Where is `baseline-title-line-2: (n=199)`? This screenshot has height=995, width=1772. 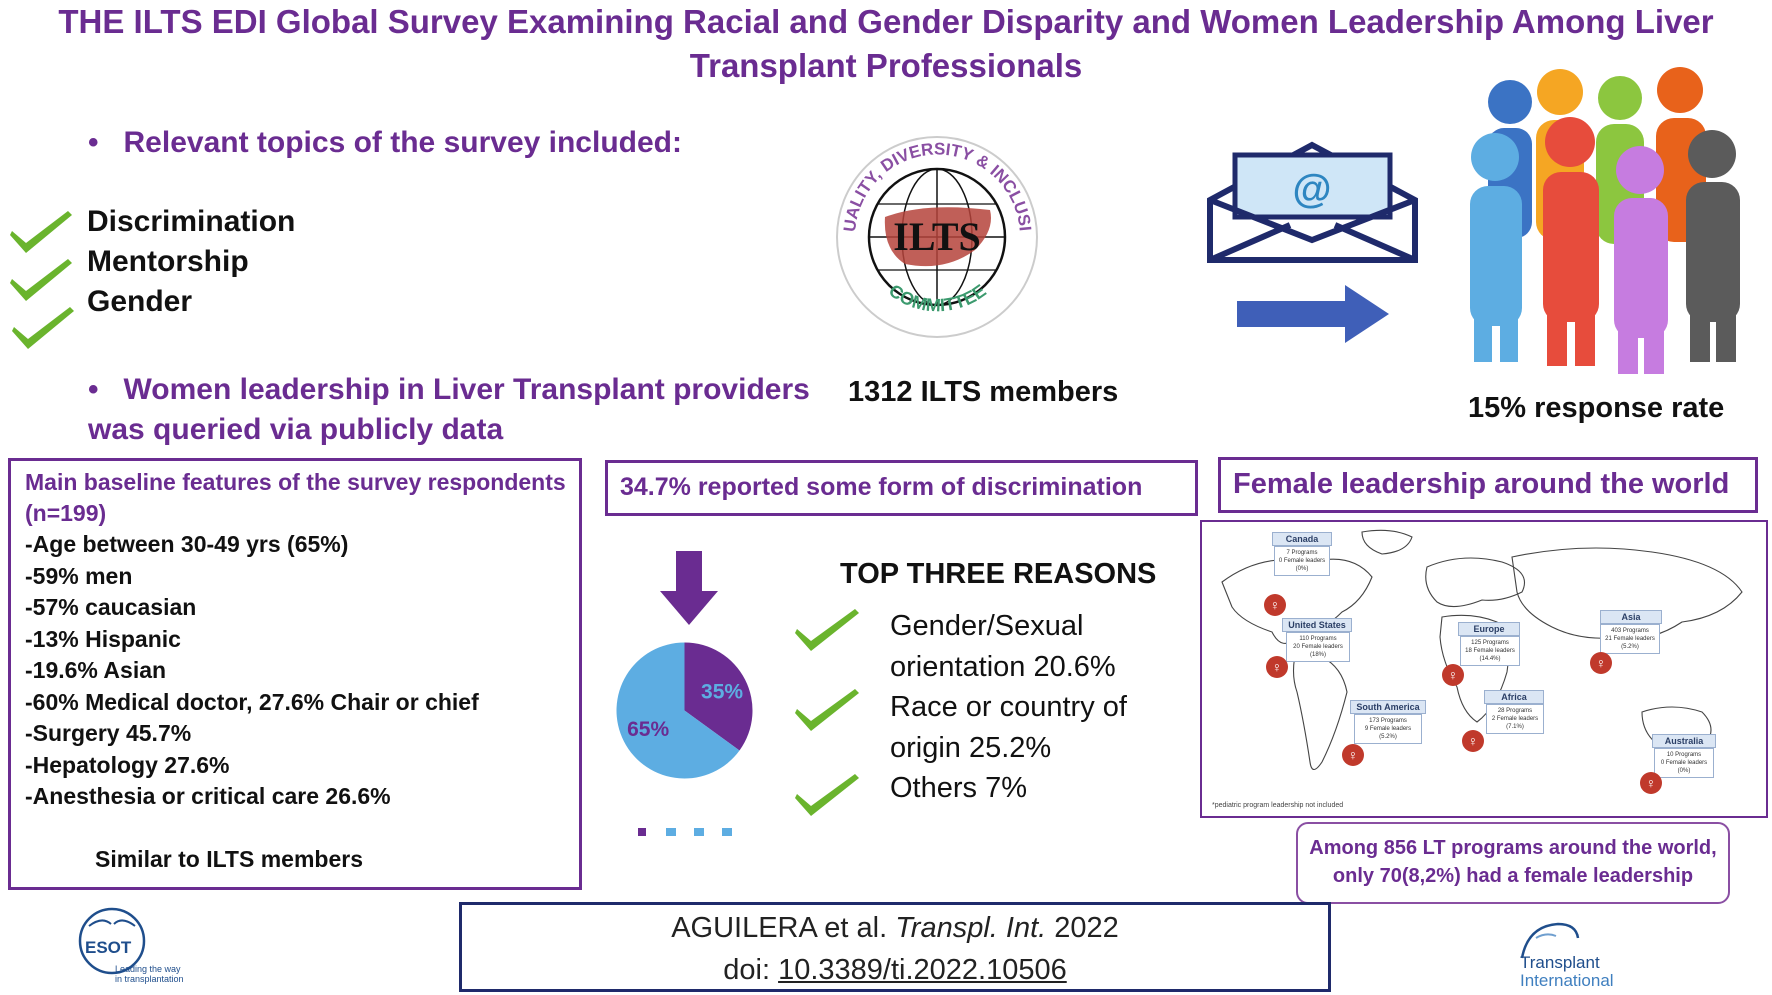
baseline-title-line-2: (n=199) is located at coordinates (66, 513).